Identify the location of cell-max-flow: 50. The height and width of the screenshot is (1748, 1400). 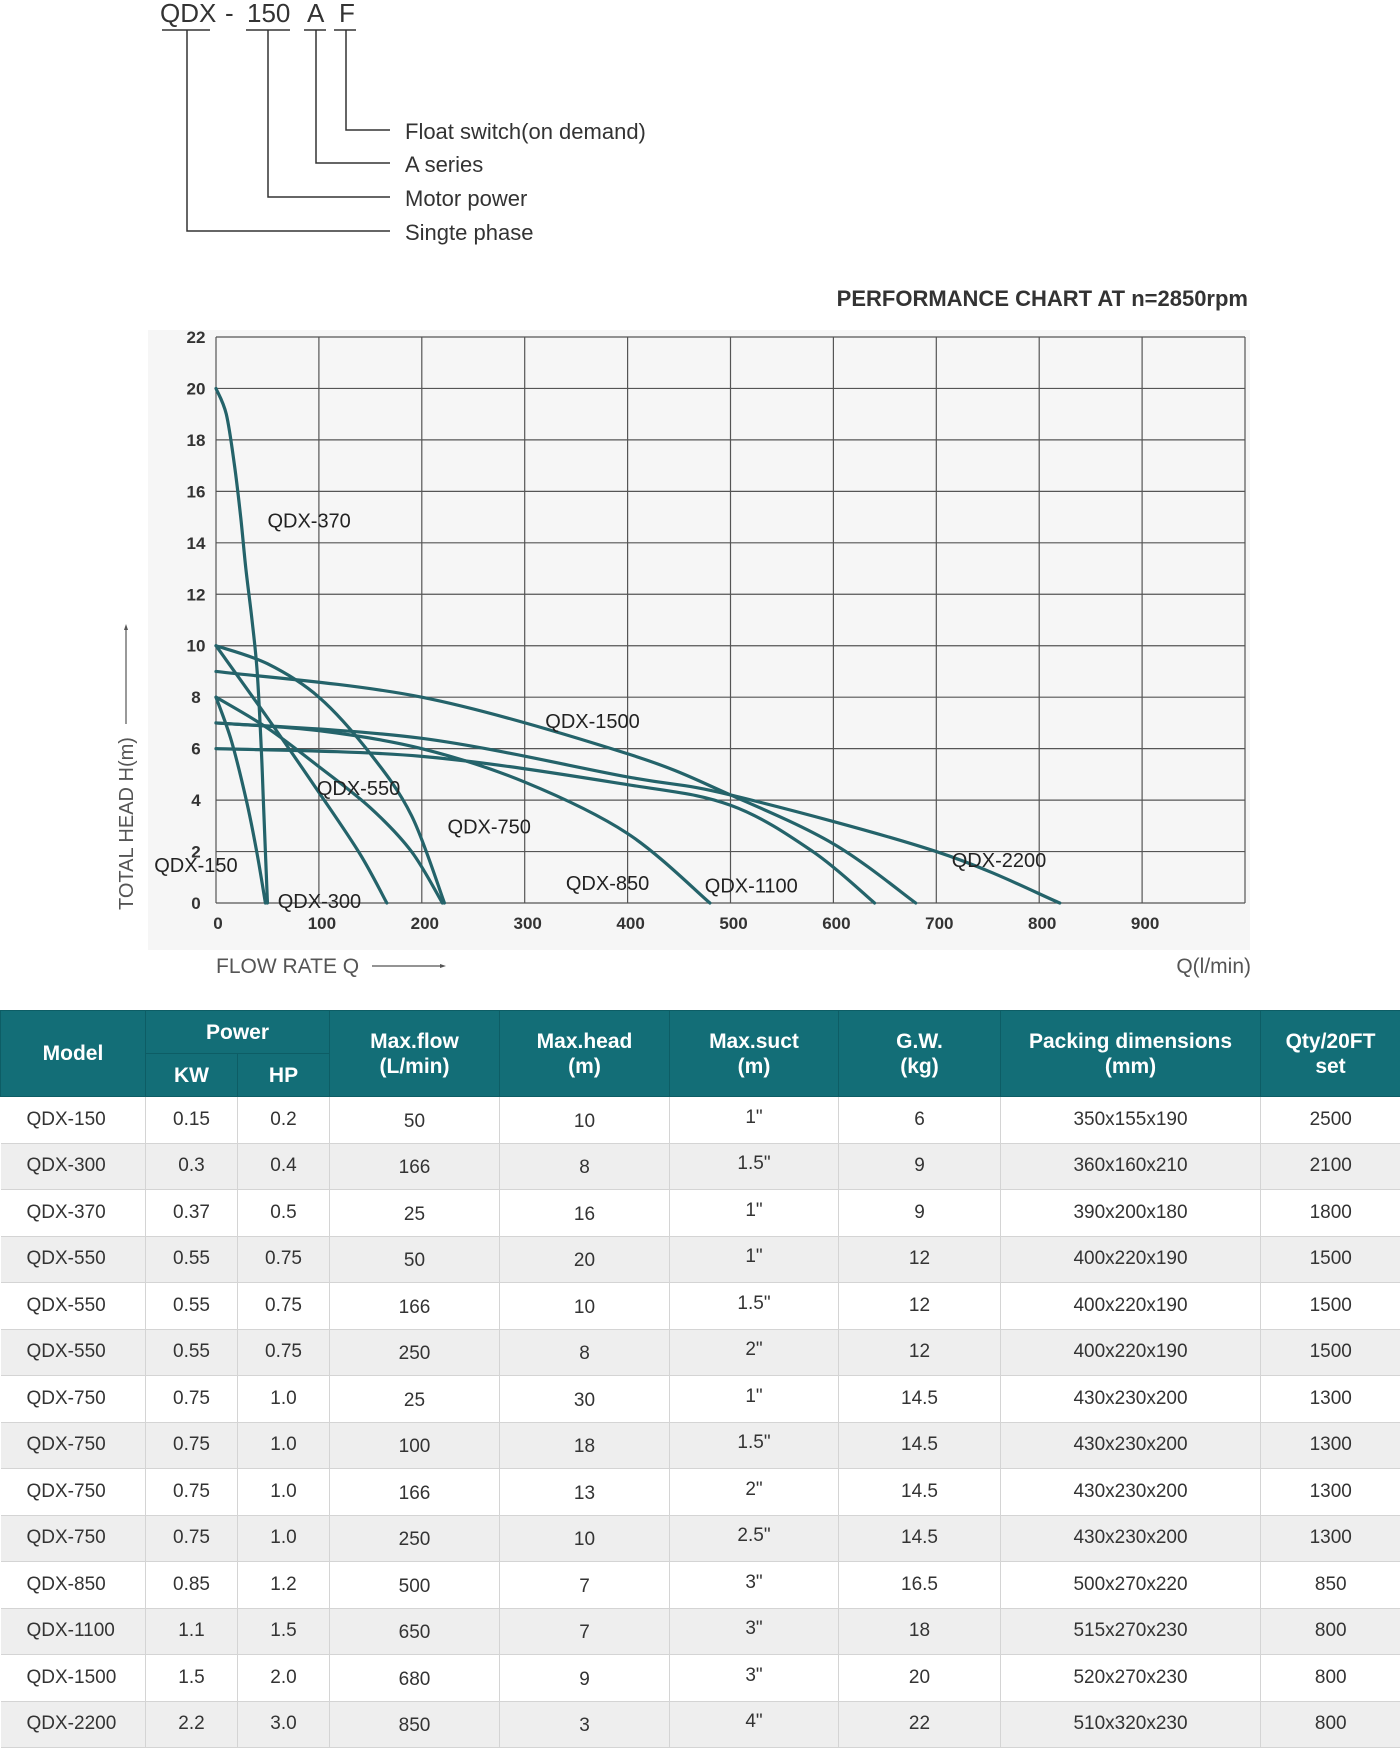
(415, 1259).